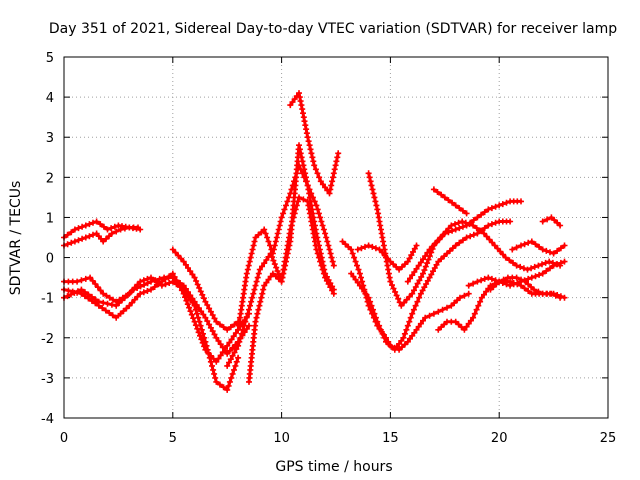 The height and width of the screenshot is (480, 640). Describe the element at coordinates (499, 438) in the screenshot. I see `x-tick-label: 20` at that location.